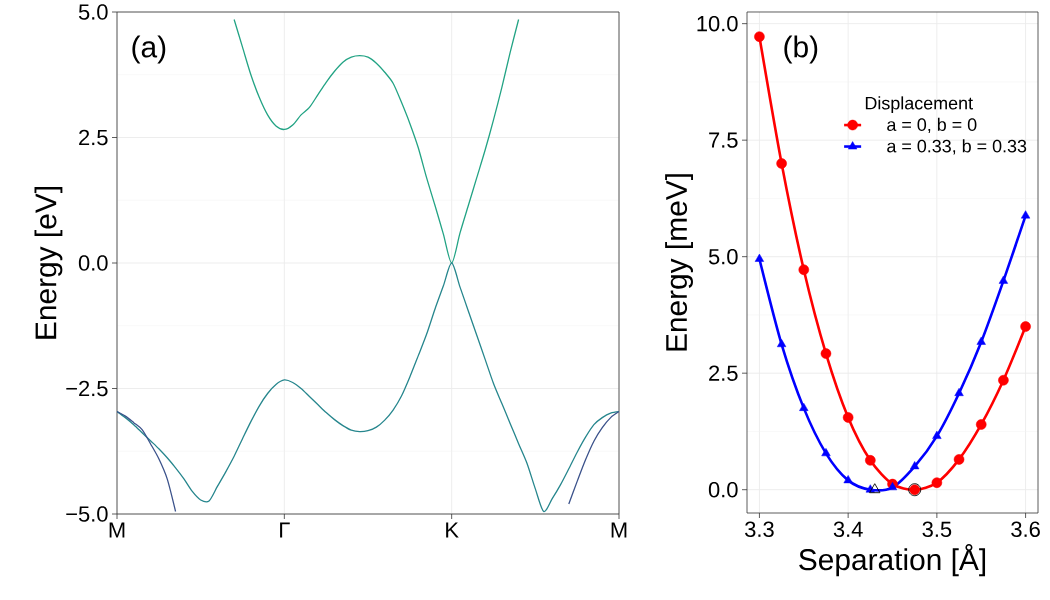 This screenshot has height=600, width=1050. Describe the element at coordinates (87, 514) in the screenshot. I see `y-tick-label: −5.0` at that location.